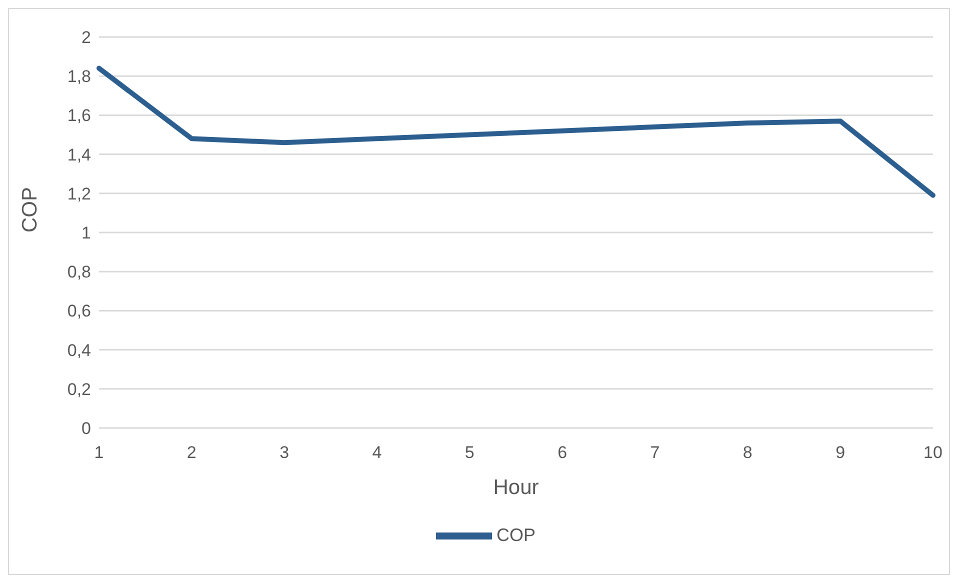  I want to click on x-tick-label: 1, so click(99, 452).